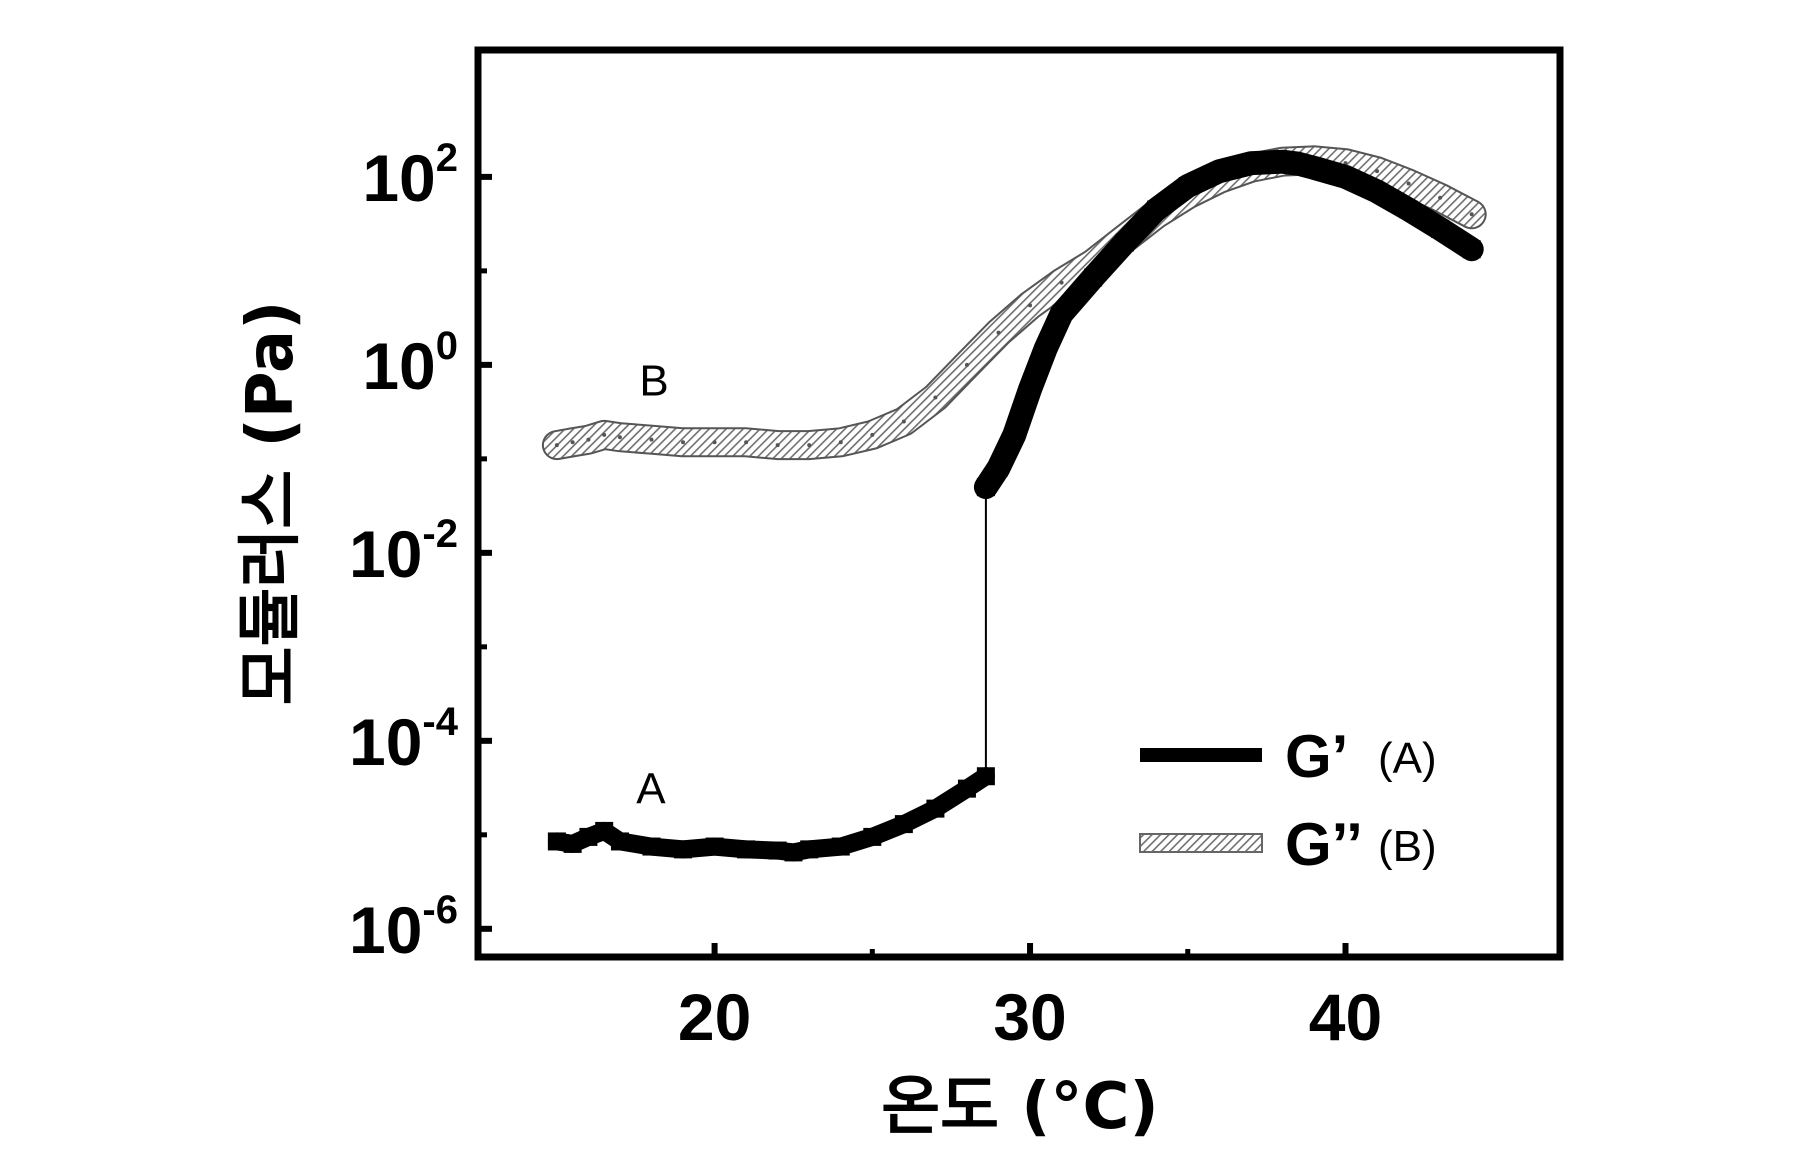 Image resolution: width=1796 pixels, height=1164 pixels. What do you see at coordinates (1020, 1107) in the screenshot?
I see `x-axis-label: 온도 (°C)` at bounding box center [1020, 1107].